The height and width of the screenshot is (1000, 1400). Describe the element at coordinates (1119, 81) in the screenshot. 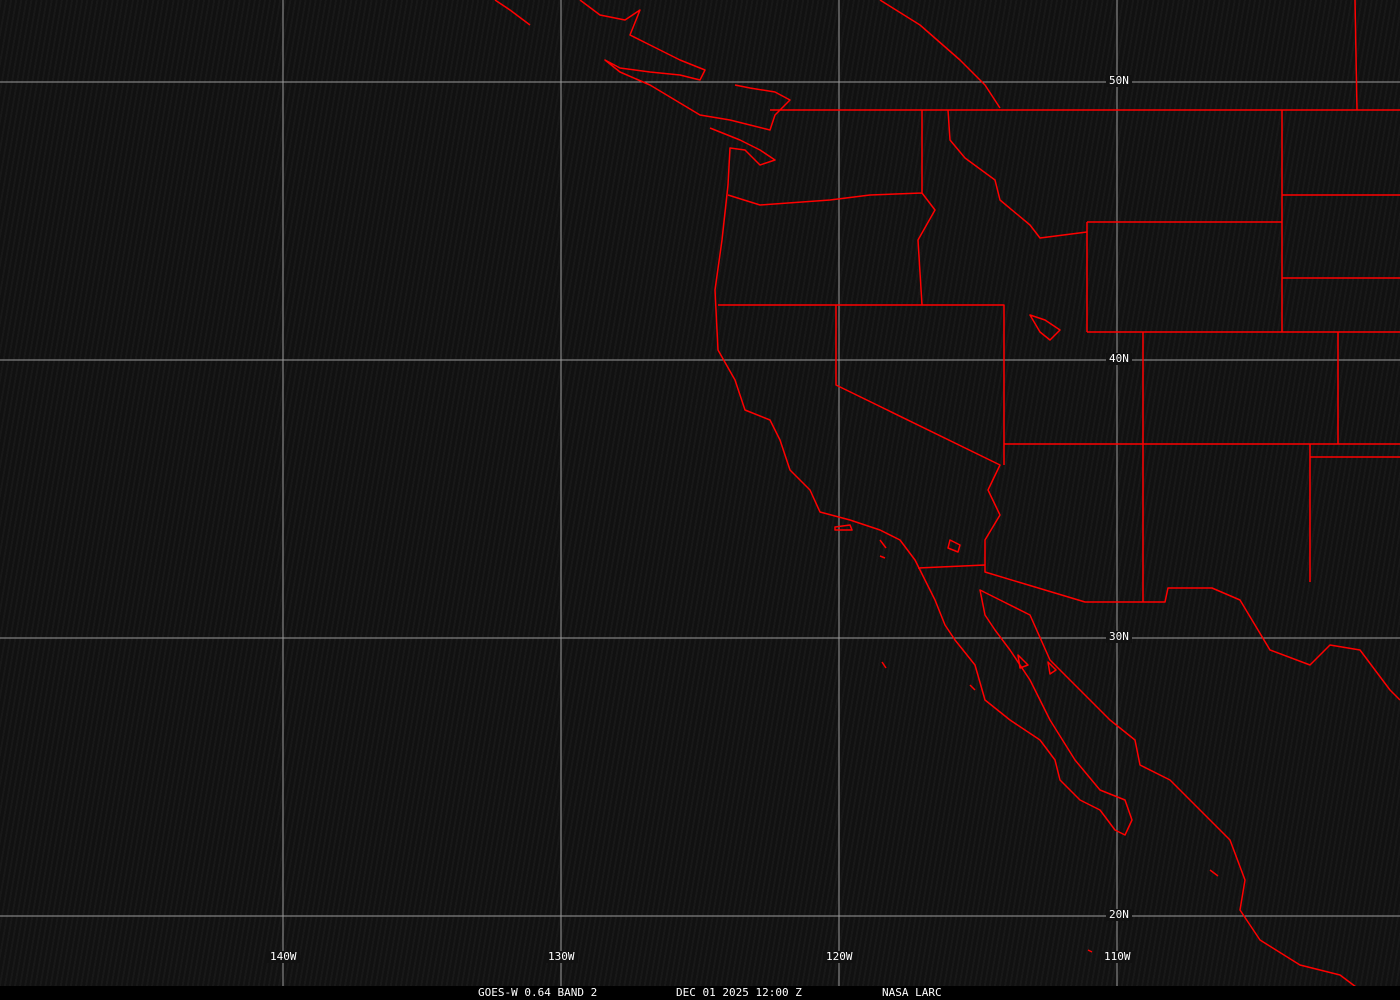

I see `lat-label-50n: 50N` at that location.